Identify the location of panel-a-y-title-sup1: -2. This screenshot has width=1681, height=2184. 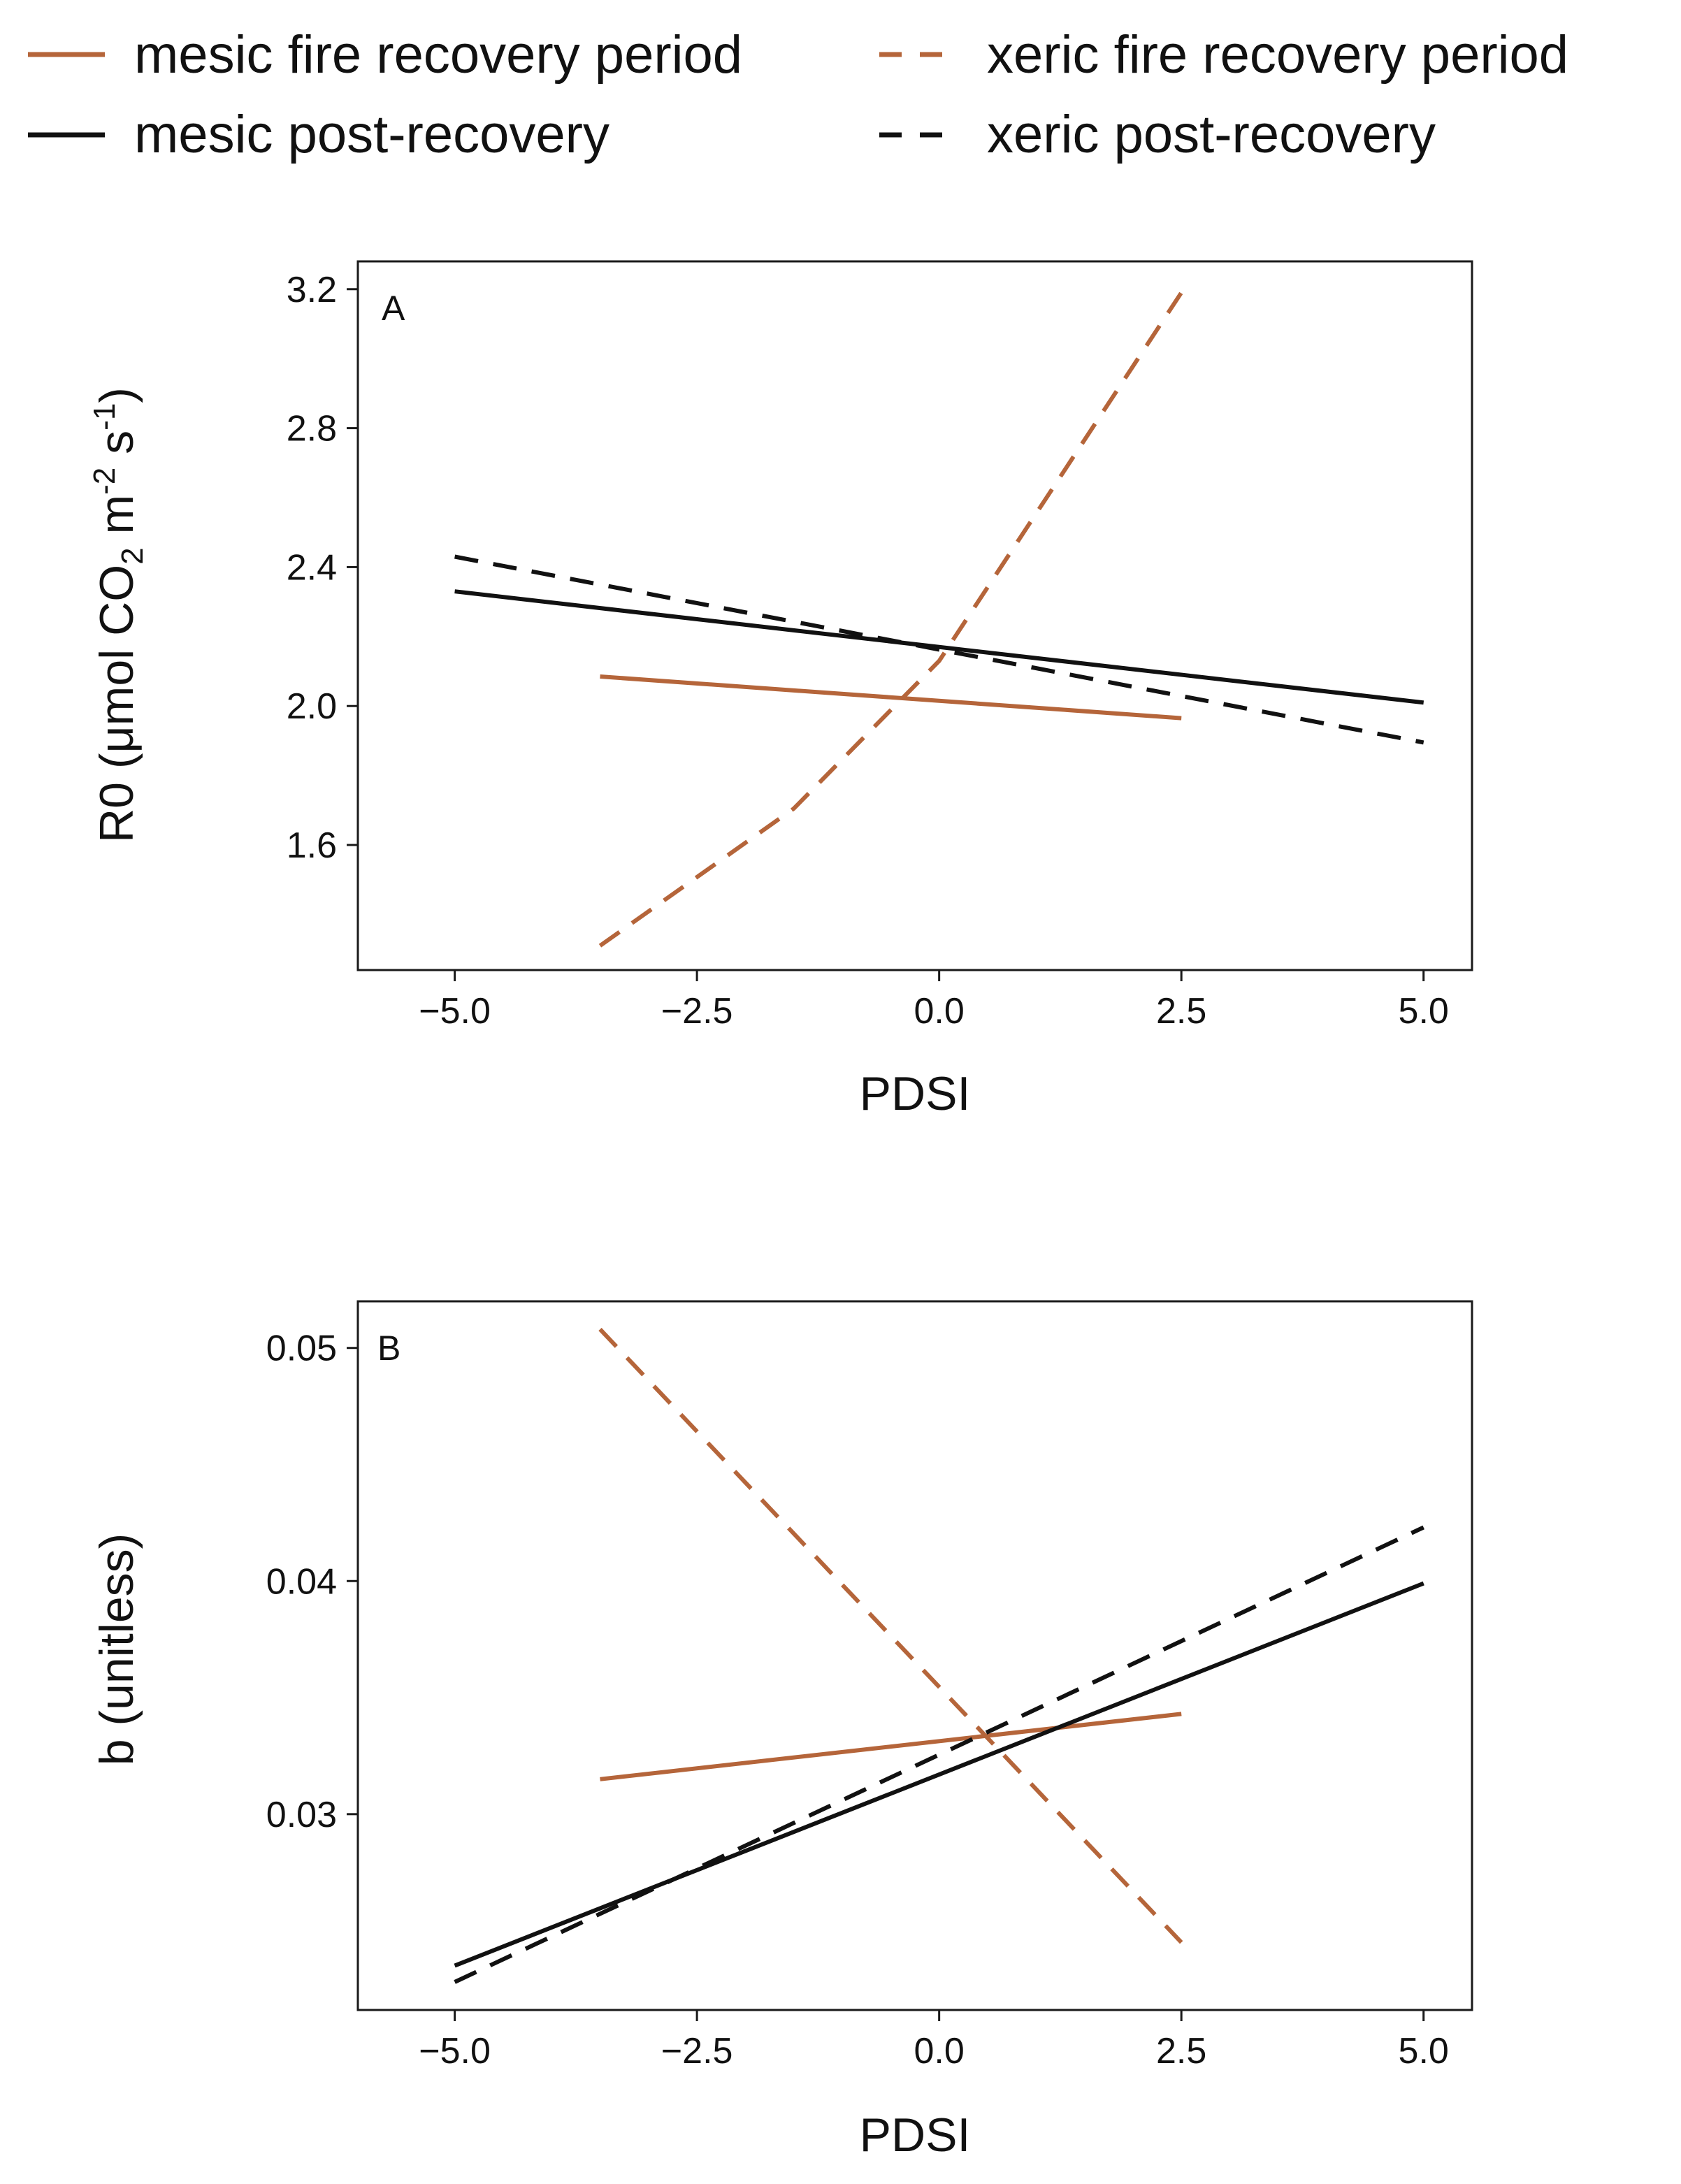
(104, 481).